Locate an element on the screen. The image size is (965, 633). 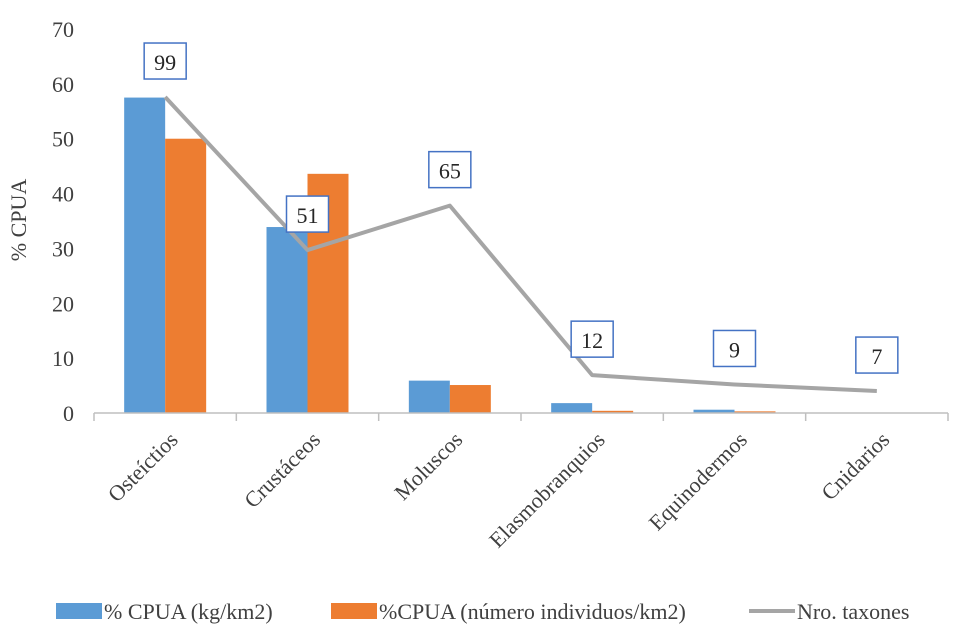
data-label: 7 is located at coordinates (877, 355).